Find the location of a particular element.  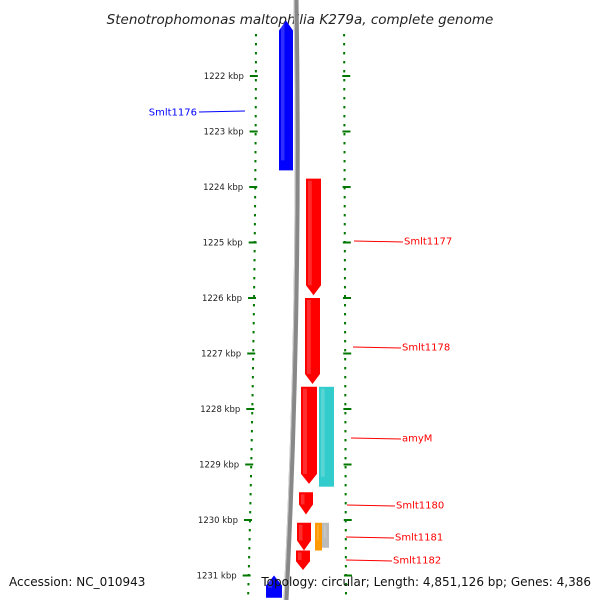

feature-blue is located at coordinates (274, 586).